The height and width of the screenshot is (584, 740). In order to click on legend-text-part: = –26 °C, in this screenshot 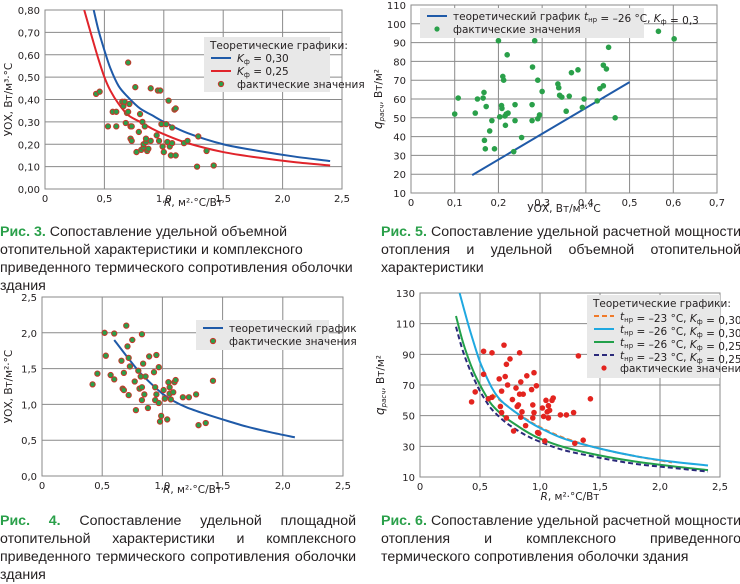, I will do `click(625, 19)`.